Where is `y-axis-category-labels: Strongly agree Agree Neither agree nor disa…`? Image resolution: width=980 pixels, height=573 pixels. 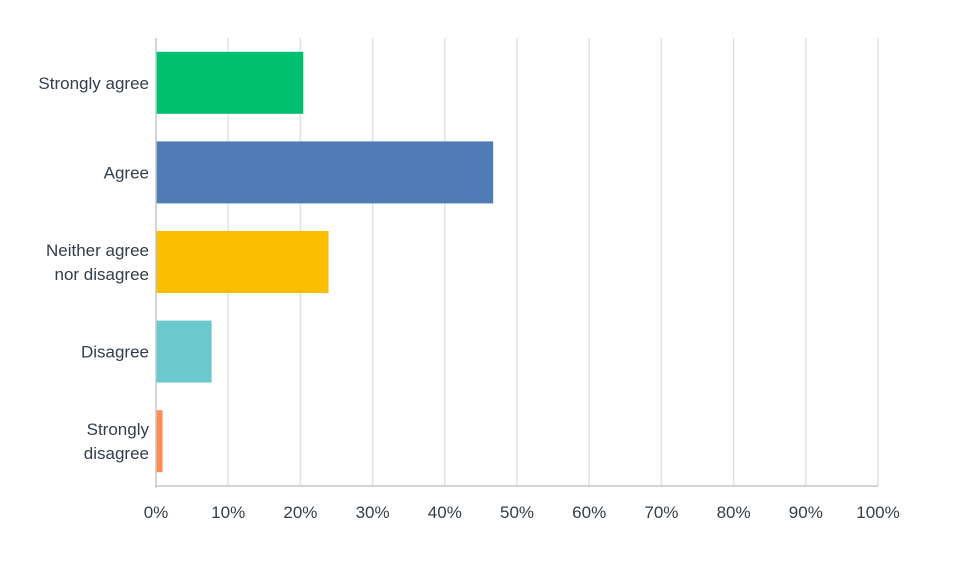 y-axis-category-labels: Strongly agree Agree Neither agree nor disa… is located at coordinates (93, 268).